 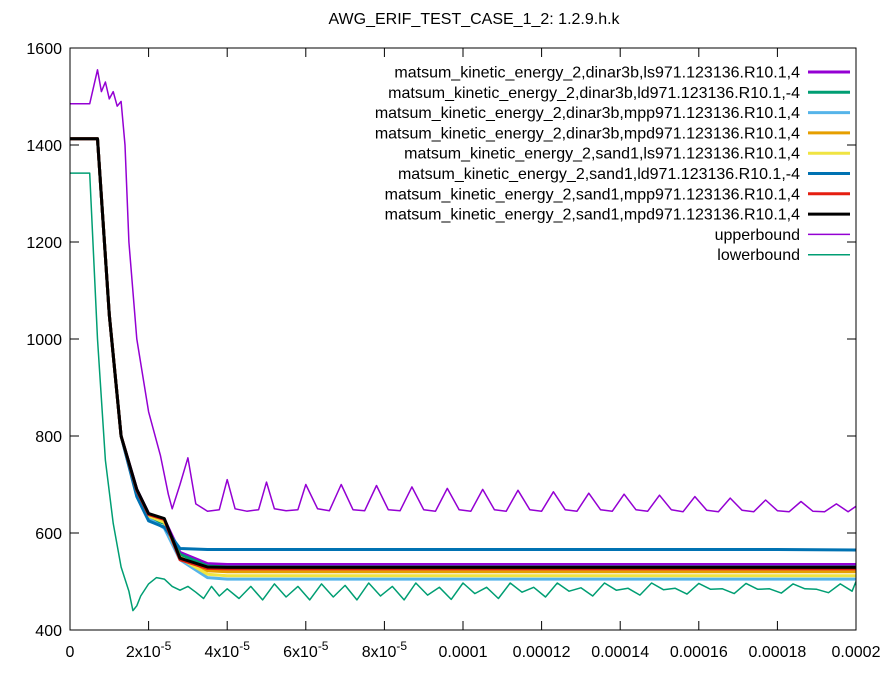 What do you see at coordinates (44, 243) in the screenshot?
I see `y-tick-label: 1200` at bounding box center [44, 243].